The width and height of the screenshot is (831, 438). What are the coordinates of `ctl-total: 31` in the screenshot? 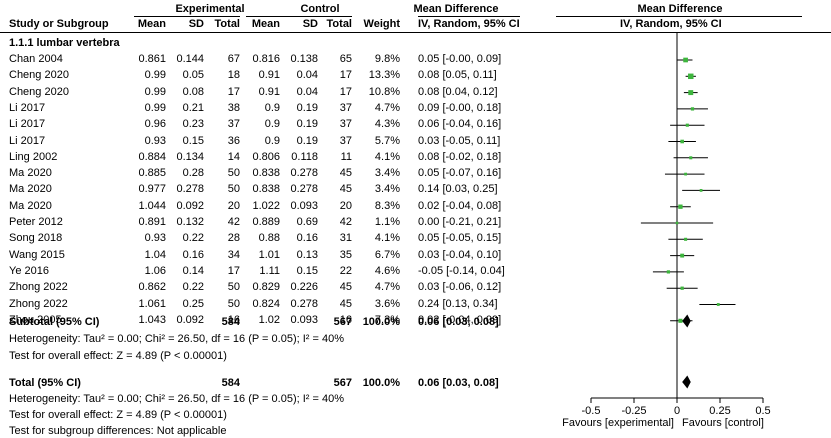 It's located at (345, 238).